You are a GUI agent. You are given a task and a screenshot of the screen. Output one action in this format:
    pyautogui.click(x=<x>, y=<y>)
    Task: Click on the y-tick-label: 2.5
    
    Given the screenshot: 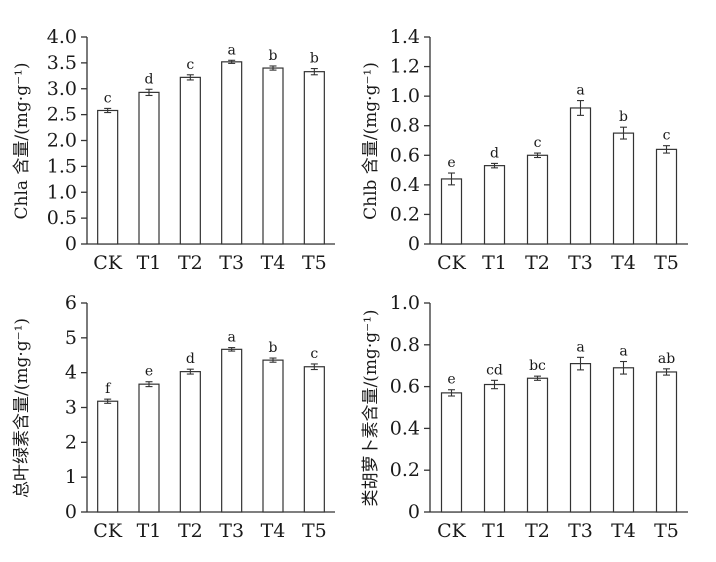 What is the action you would take?
    pyautogui.click(x=62, y=115)
    